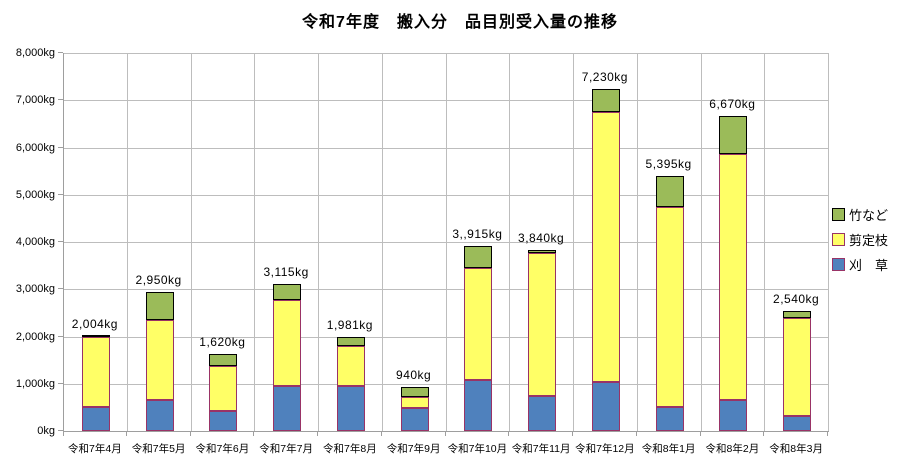 The width and height of the screenshot is (920, 463). Describe the element at coordinates (350, 449) in the screenshot. I see `x-axis-label: 令和7年8月` at that location.